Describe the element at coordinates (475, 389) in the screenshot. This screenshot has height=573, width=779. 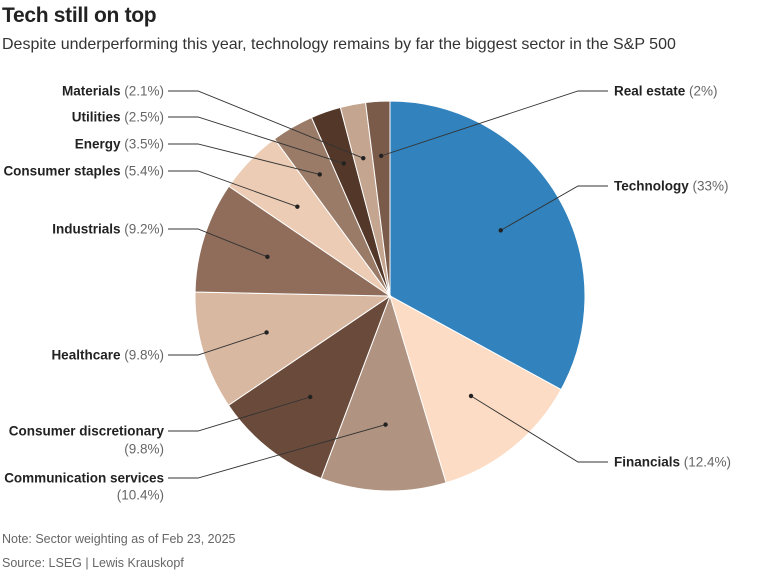
I see `pie-slice-financials` at that location.